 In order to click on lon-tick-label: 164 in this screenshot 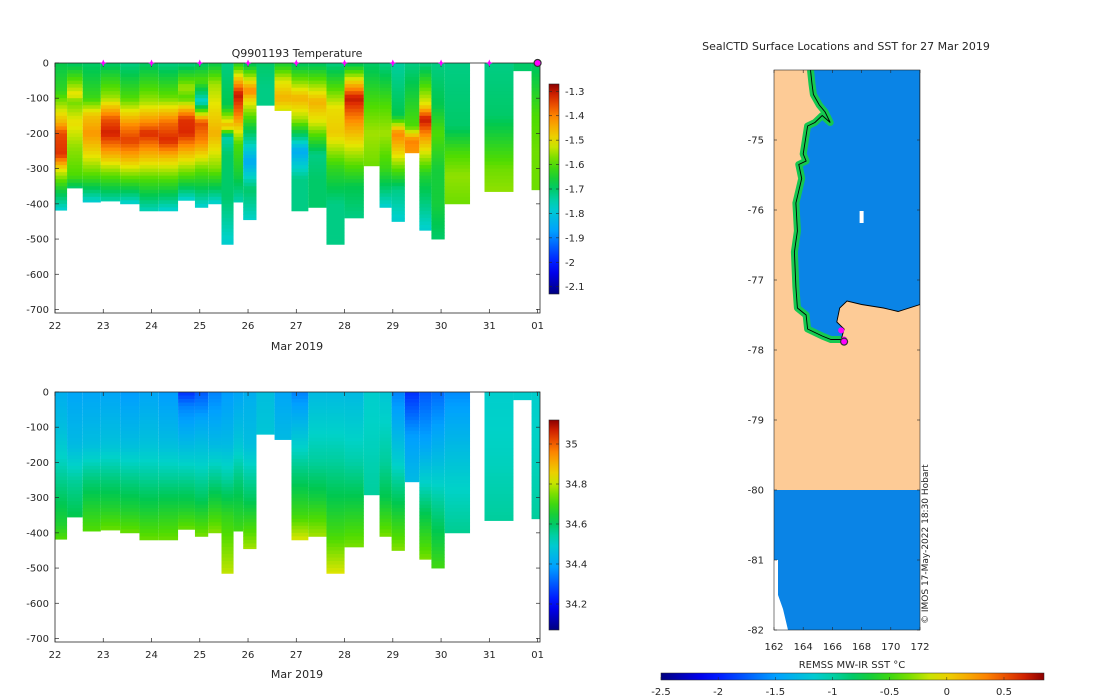, I will do `click(803, 647)`.